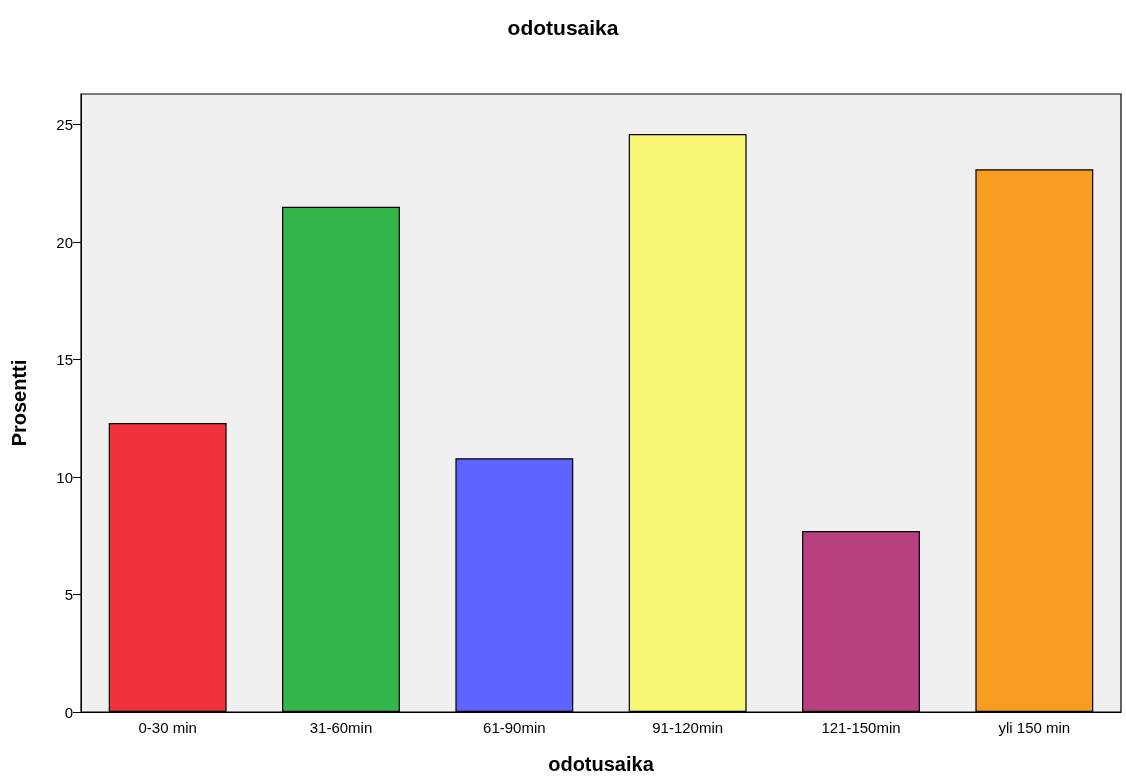 The image size is (1126, 780). Describe the element at coordinates (167, 727) in the screenshot. I see `x-tick-label: 0-30 min` at that location.